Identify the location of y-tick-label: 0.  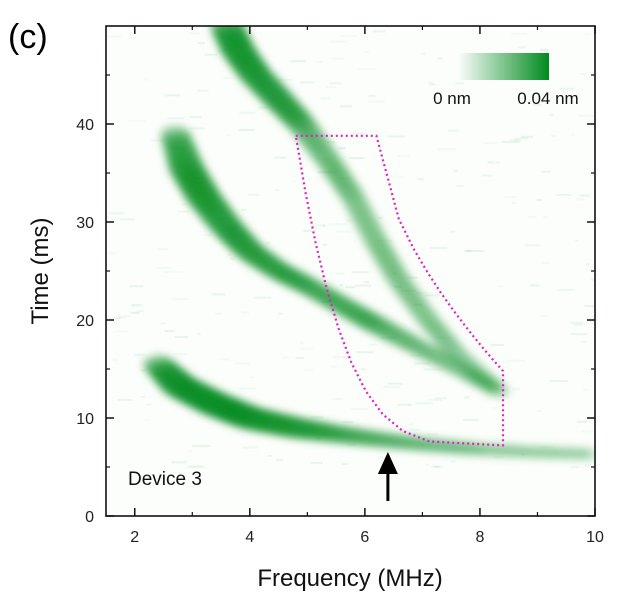
(89, 517).